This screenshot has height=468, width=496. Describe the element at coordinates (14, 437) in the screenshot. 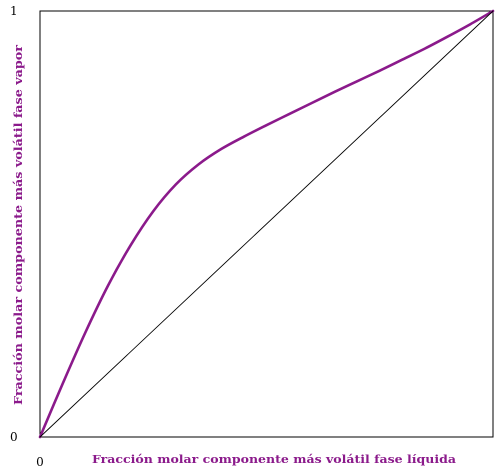

I see `y-tick-label: 0` at that location.